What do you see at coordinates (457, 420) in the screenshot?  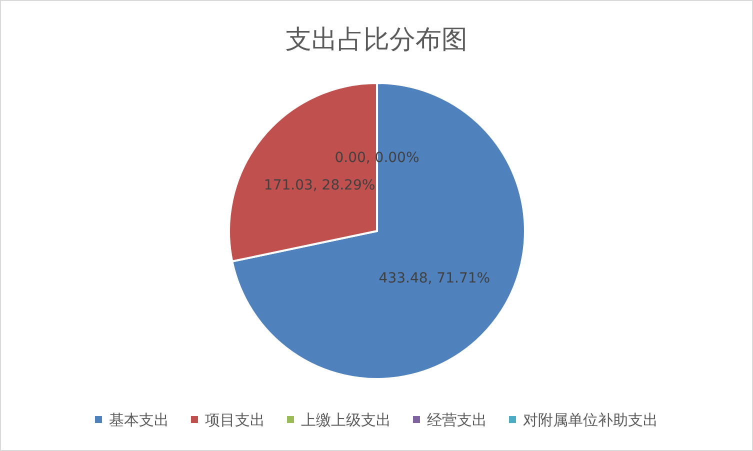 I see `legend-label: 经营支出` at bounding box center [457, 420].